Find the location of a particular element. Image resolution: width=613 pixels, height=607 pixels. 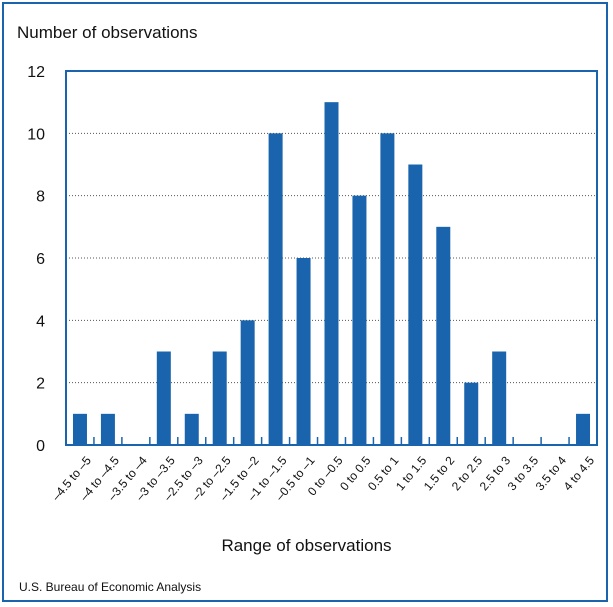

y-tick-label: 8 is located at coordinates (40, 197).